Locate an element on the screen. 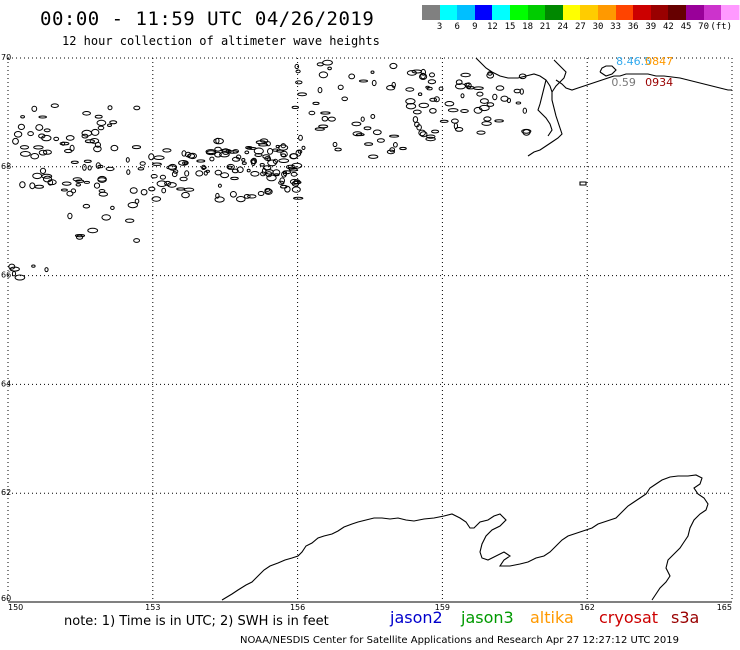 This screenshot has width=740, height=650. observation-label: 8.46.5 is located at coordinates (634, 61).